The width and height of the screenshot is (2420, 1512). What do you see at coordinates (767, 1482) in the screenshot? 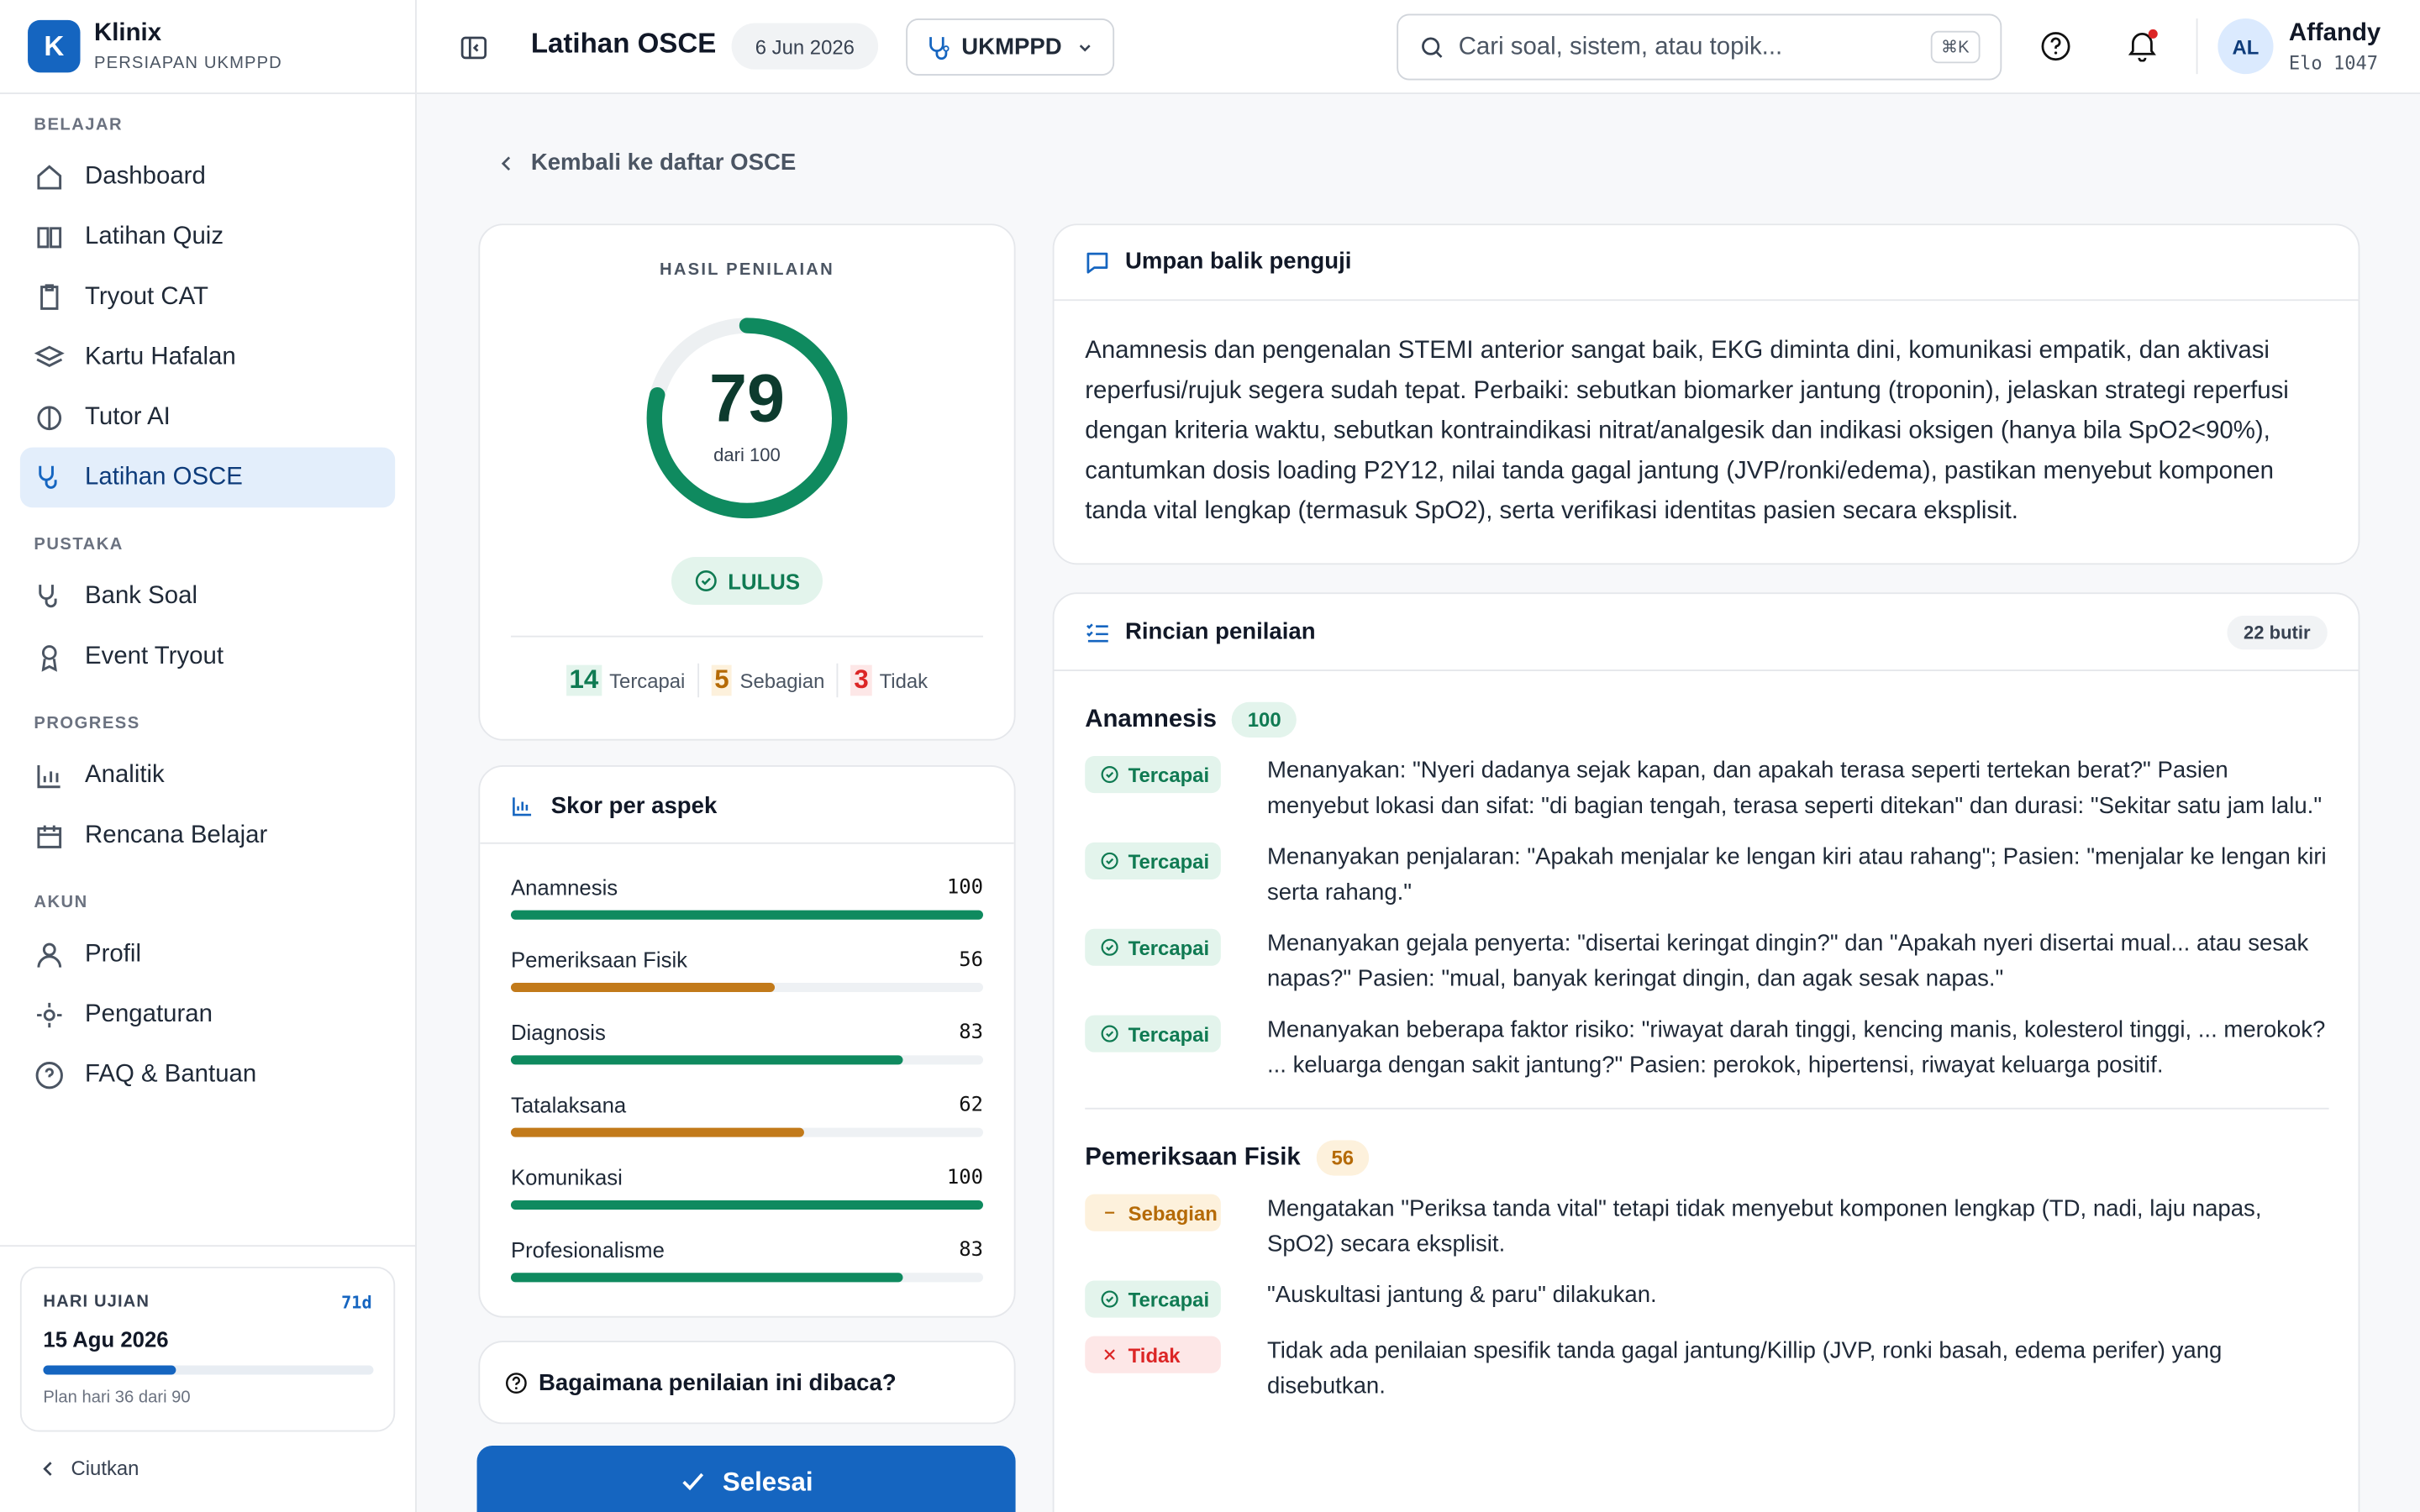
I see `done-label: Selesai` at bounding box center [767, 1482].